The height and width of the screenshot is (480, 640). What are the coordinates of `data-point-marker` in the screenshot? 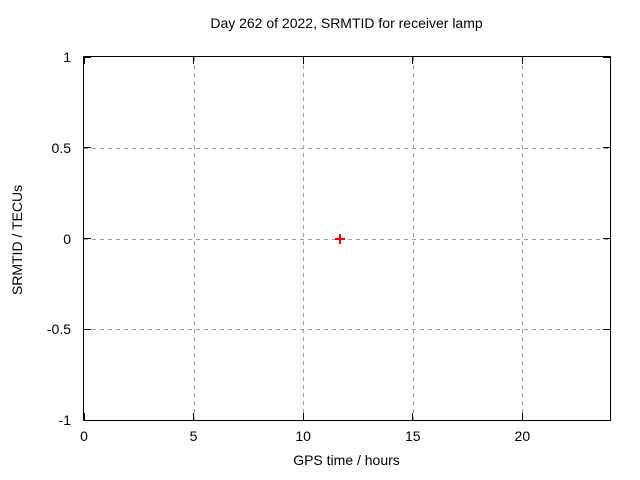 It's located at (340, 238).